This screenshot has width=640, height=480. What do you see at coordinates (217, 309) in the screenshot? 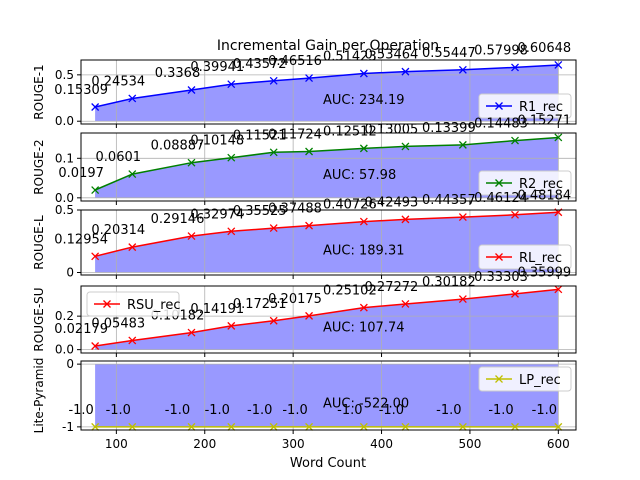
I see `data-label: 0.14191` at bounding box center [217, 309].